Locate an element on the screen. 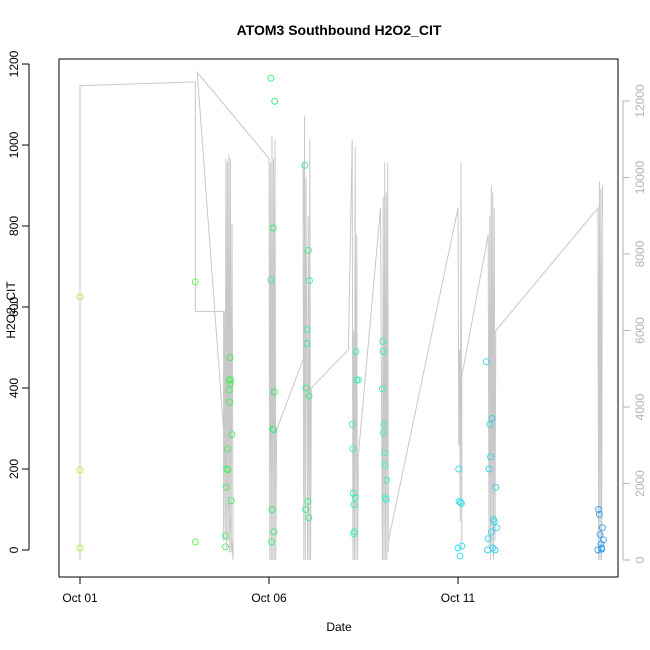 This screenshot has height=650, width=650. y-axis-label: H2O2_CIT is located at coordinates (11, 310).